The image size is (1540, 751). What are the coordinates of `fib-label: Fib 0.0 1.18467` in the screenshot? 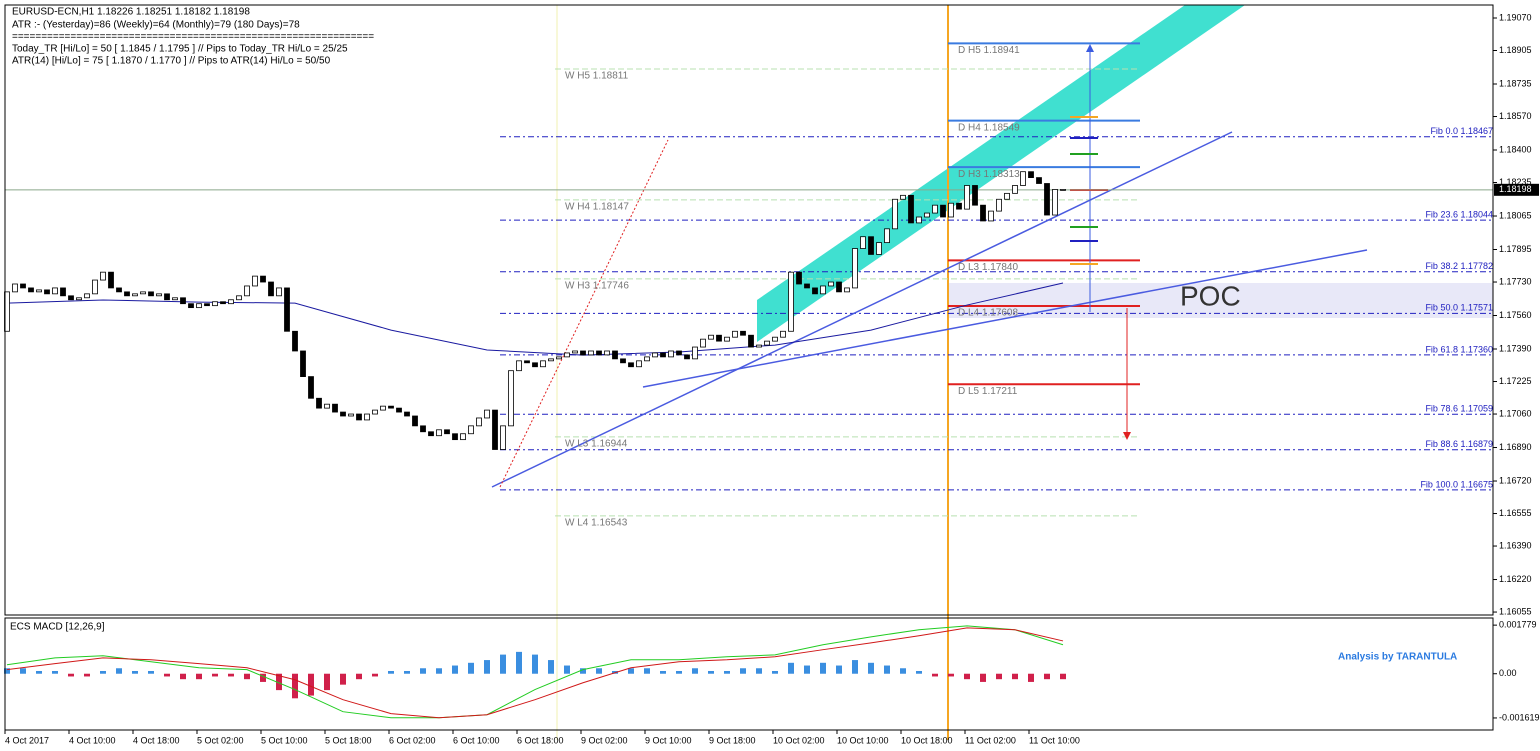 It's located at (1461, 131).